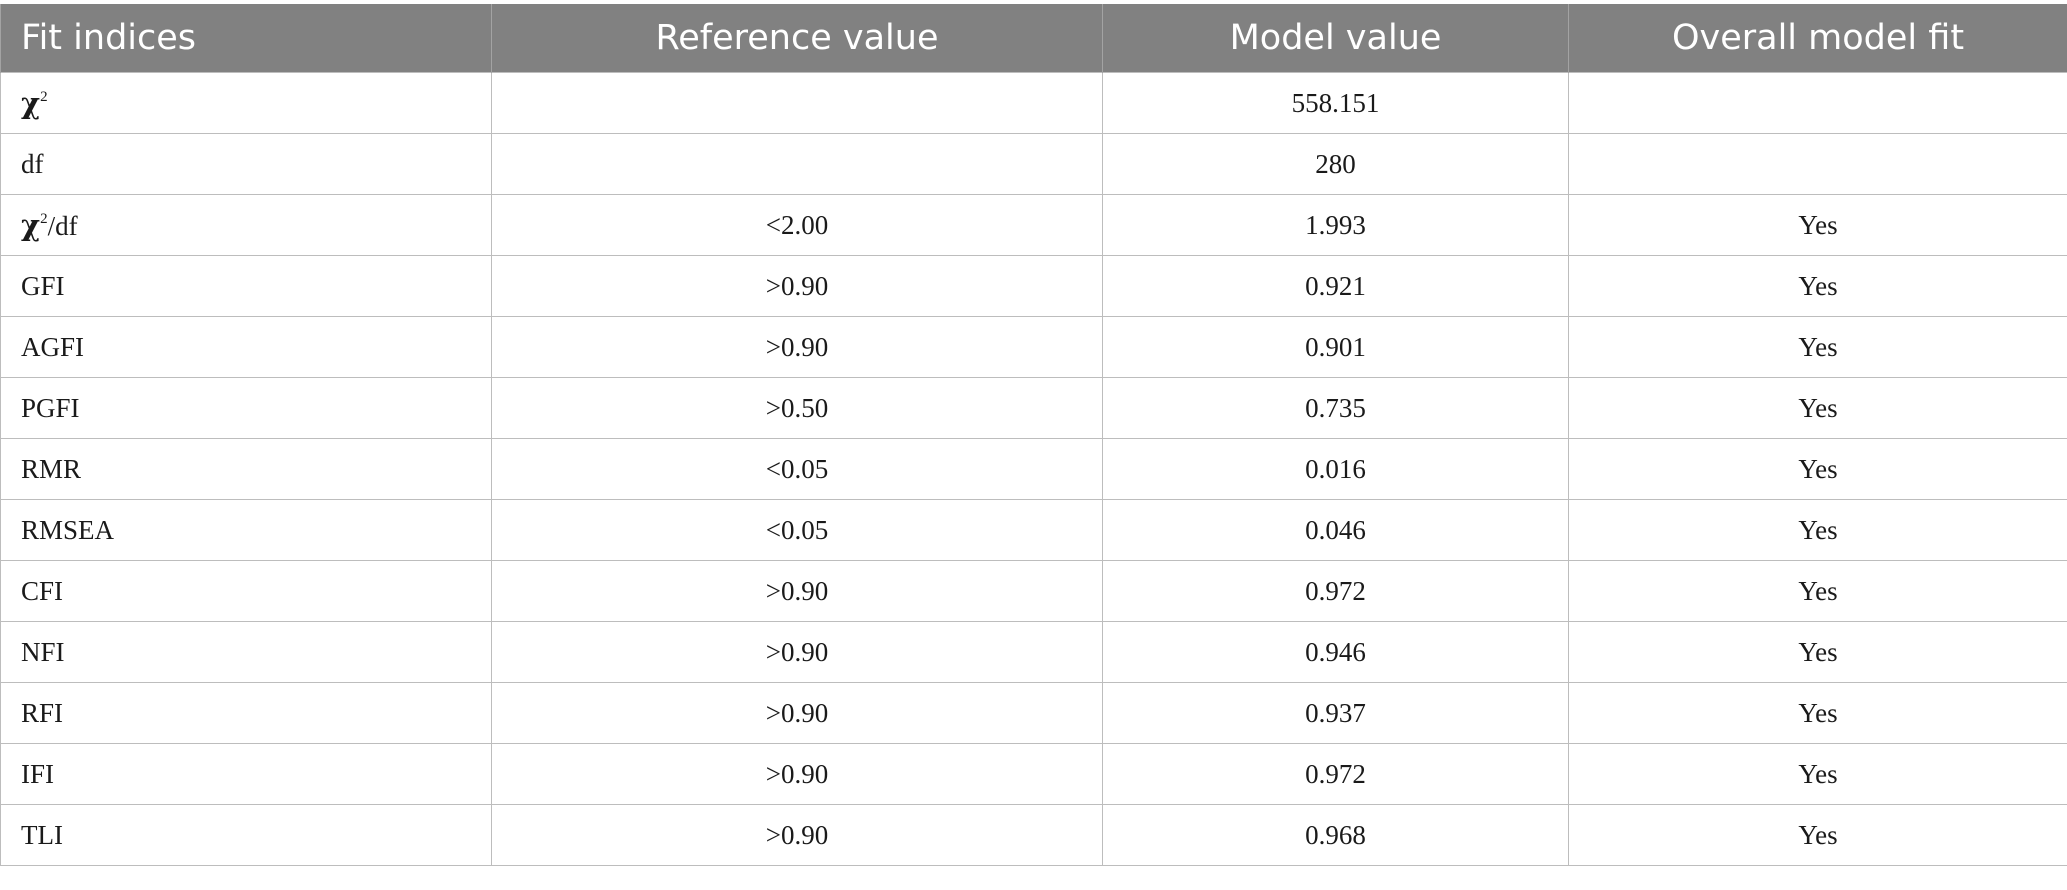  I want to click on fit-index-name: df, so click(32, 163).